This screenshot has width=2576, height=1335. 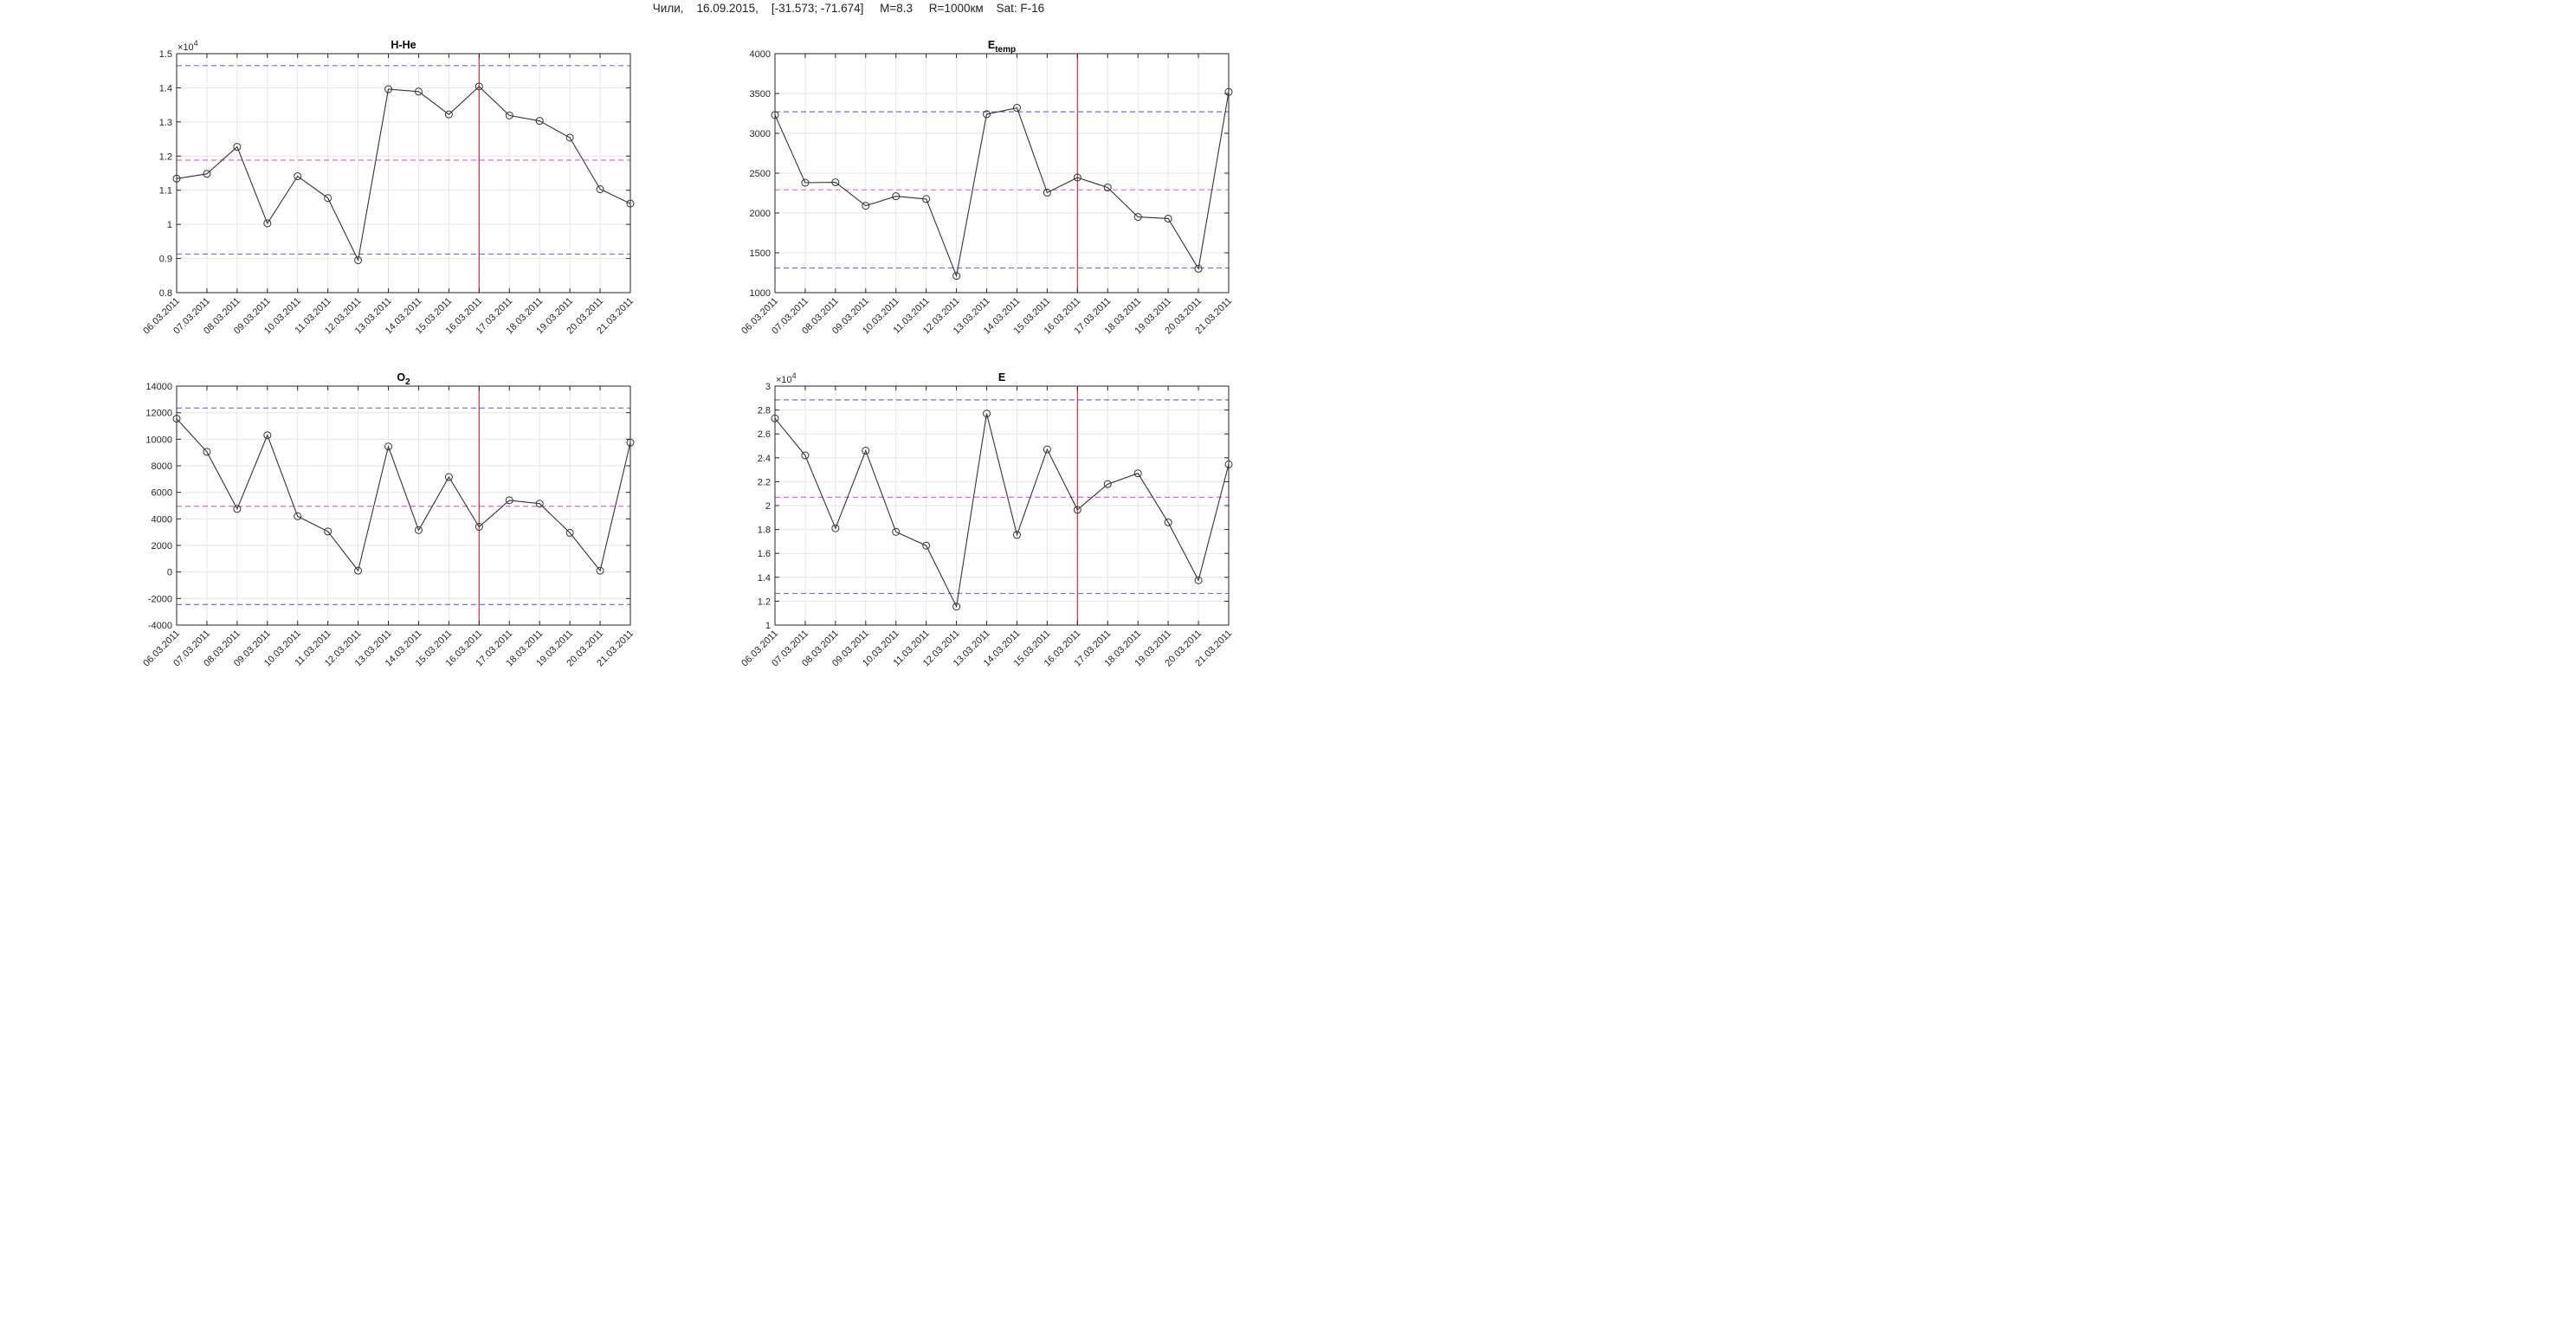 What do you see at coordinates (760, 134) in the screenshot?
I see `y-tick-label: 3000` at bounding box center [760, 134].